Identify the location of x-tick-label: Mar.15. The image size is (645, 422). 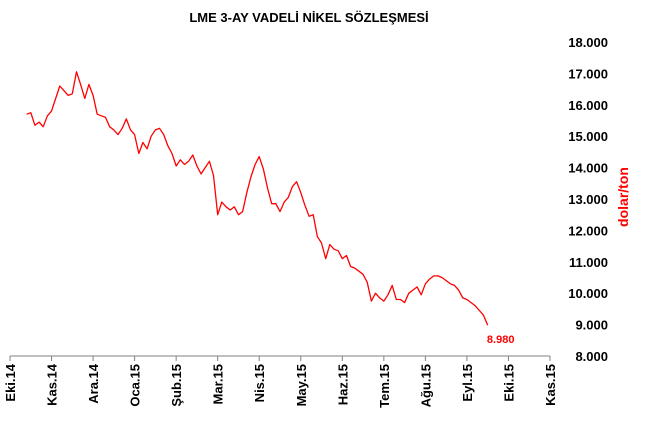
(218, 384).